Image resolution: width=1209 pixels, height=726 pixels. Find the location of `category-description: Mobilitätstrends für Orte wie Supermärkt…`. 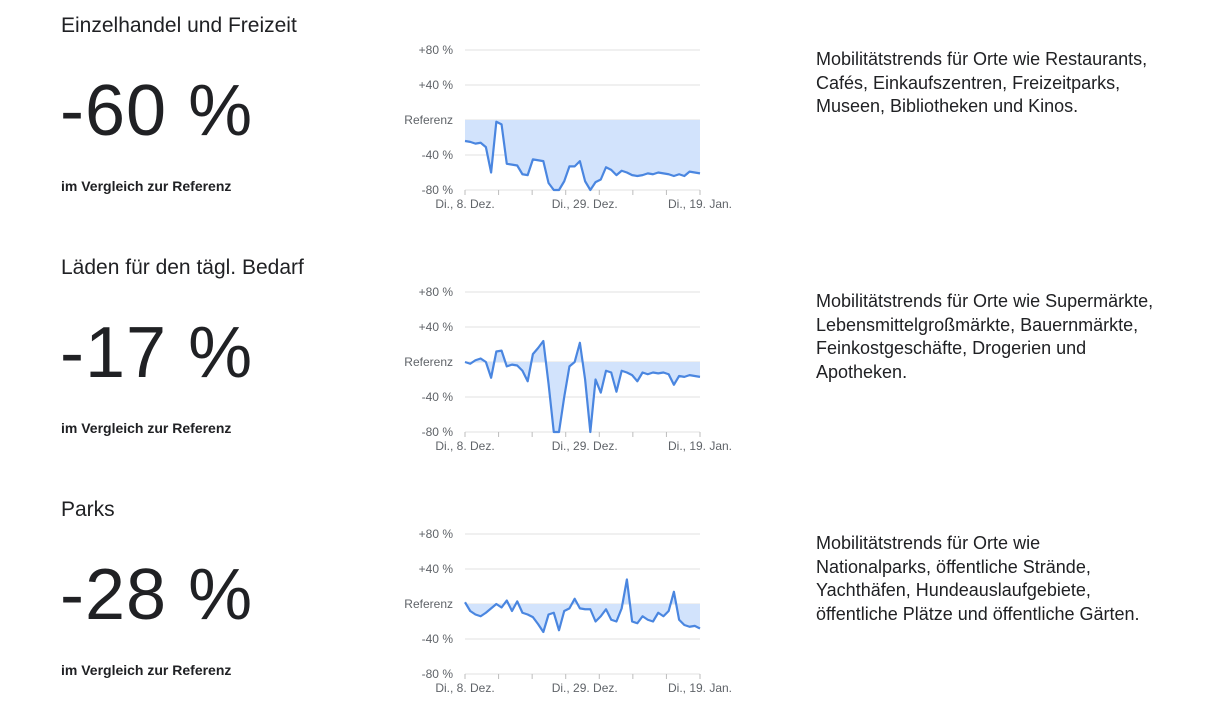

category-description: Mobilitätstrends für Orte wie Supermärkt… is located at coordinates (985, 336).